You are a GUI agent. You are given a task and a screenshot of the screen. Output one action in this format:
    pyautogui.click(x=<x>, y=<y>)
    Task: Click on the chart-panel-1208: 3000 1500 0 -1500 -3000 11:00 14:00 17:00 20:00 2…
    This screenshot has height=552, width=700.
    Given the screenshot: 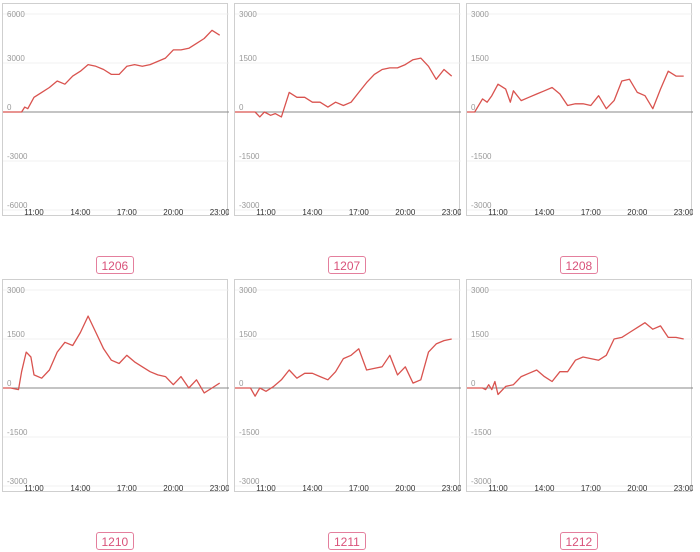 What is the action you would take?
    pyautogui.click(x=579, y=110)
    